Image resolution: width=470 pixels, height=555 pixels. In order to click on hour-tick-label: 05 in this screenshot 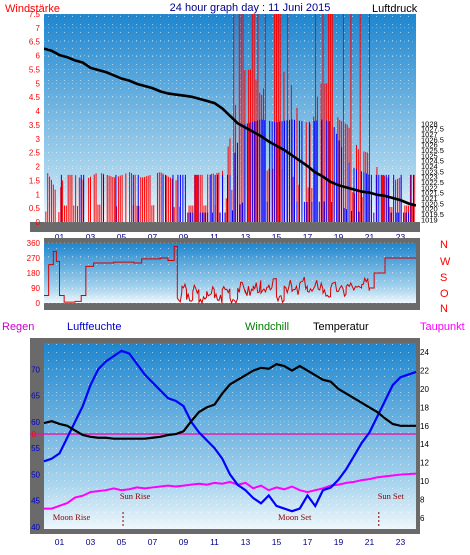, I will do `click(122, 237)`.